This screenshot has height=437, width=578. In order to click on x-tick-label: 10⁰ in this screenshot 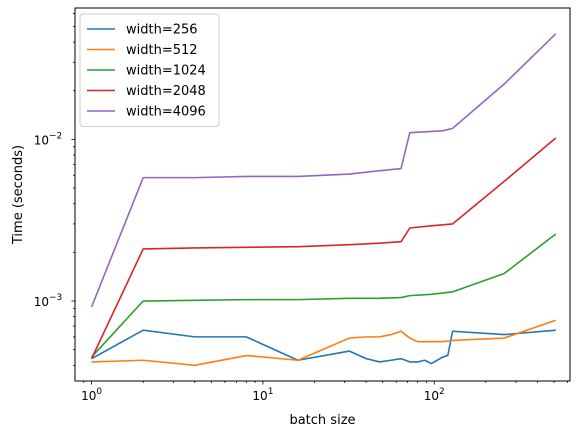, I will do `click(91, 395)`.